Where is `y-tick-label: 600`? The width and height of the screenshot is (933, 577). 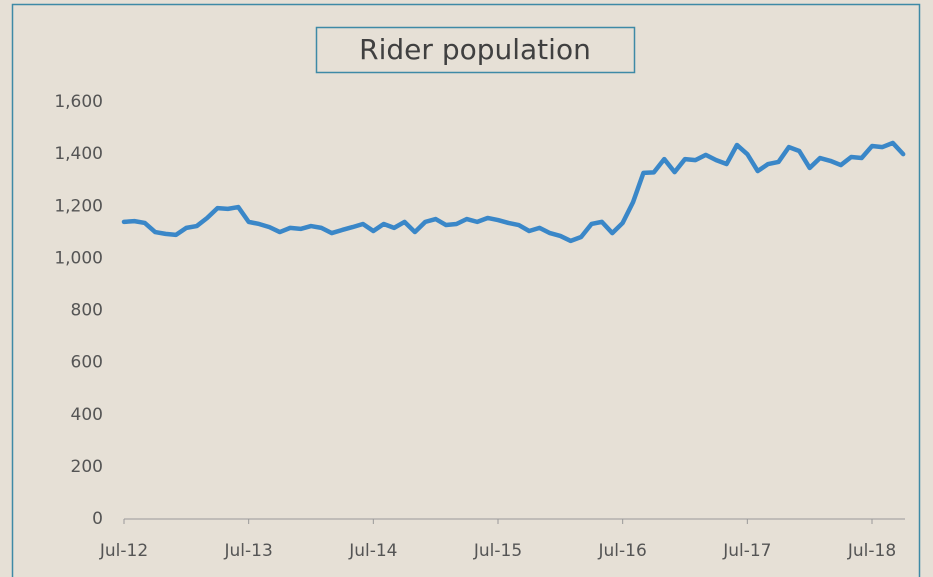
y-tick-label: 600 is located at coordinates (87, 363).